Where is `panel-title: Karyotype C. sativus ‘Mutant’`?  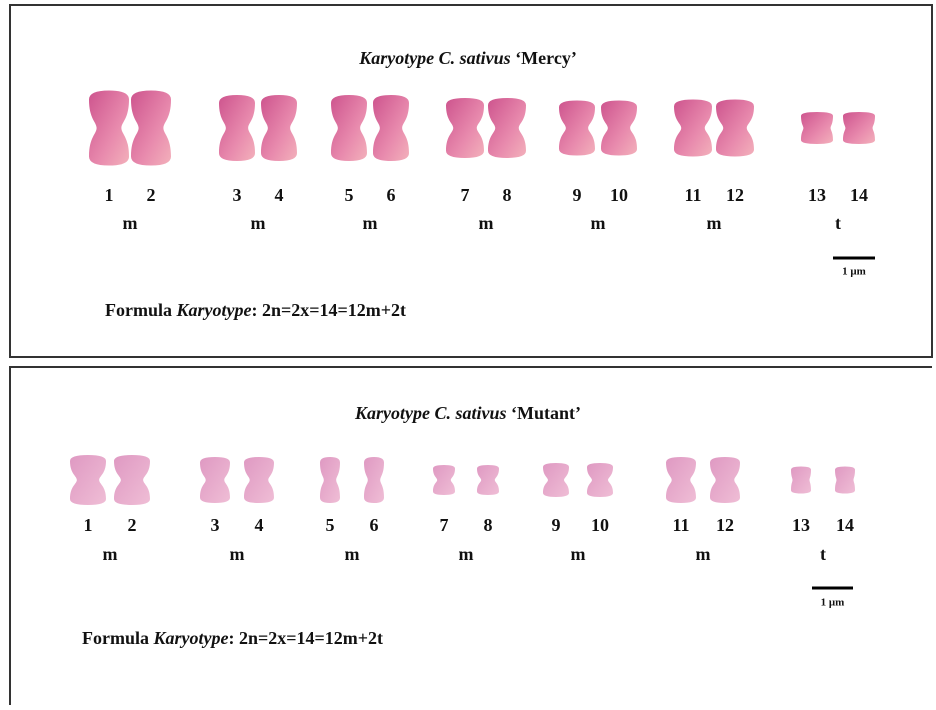 panel-title: Karyotype C. sativus ‘Mutant’ is located at coordinates (467, 413).